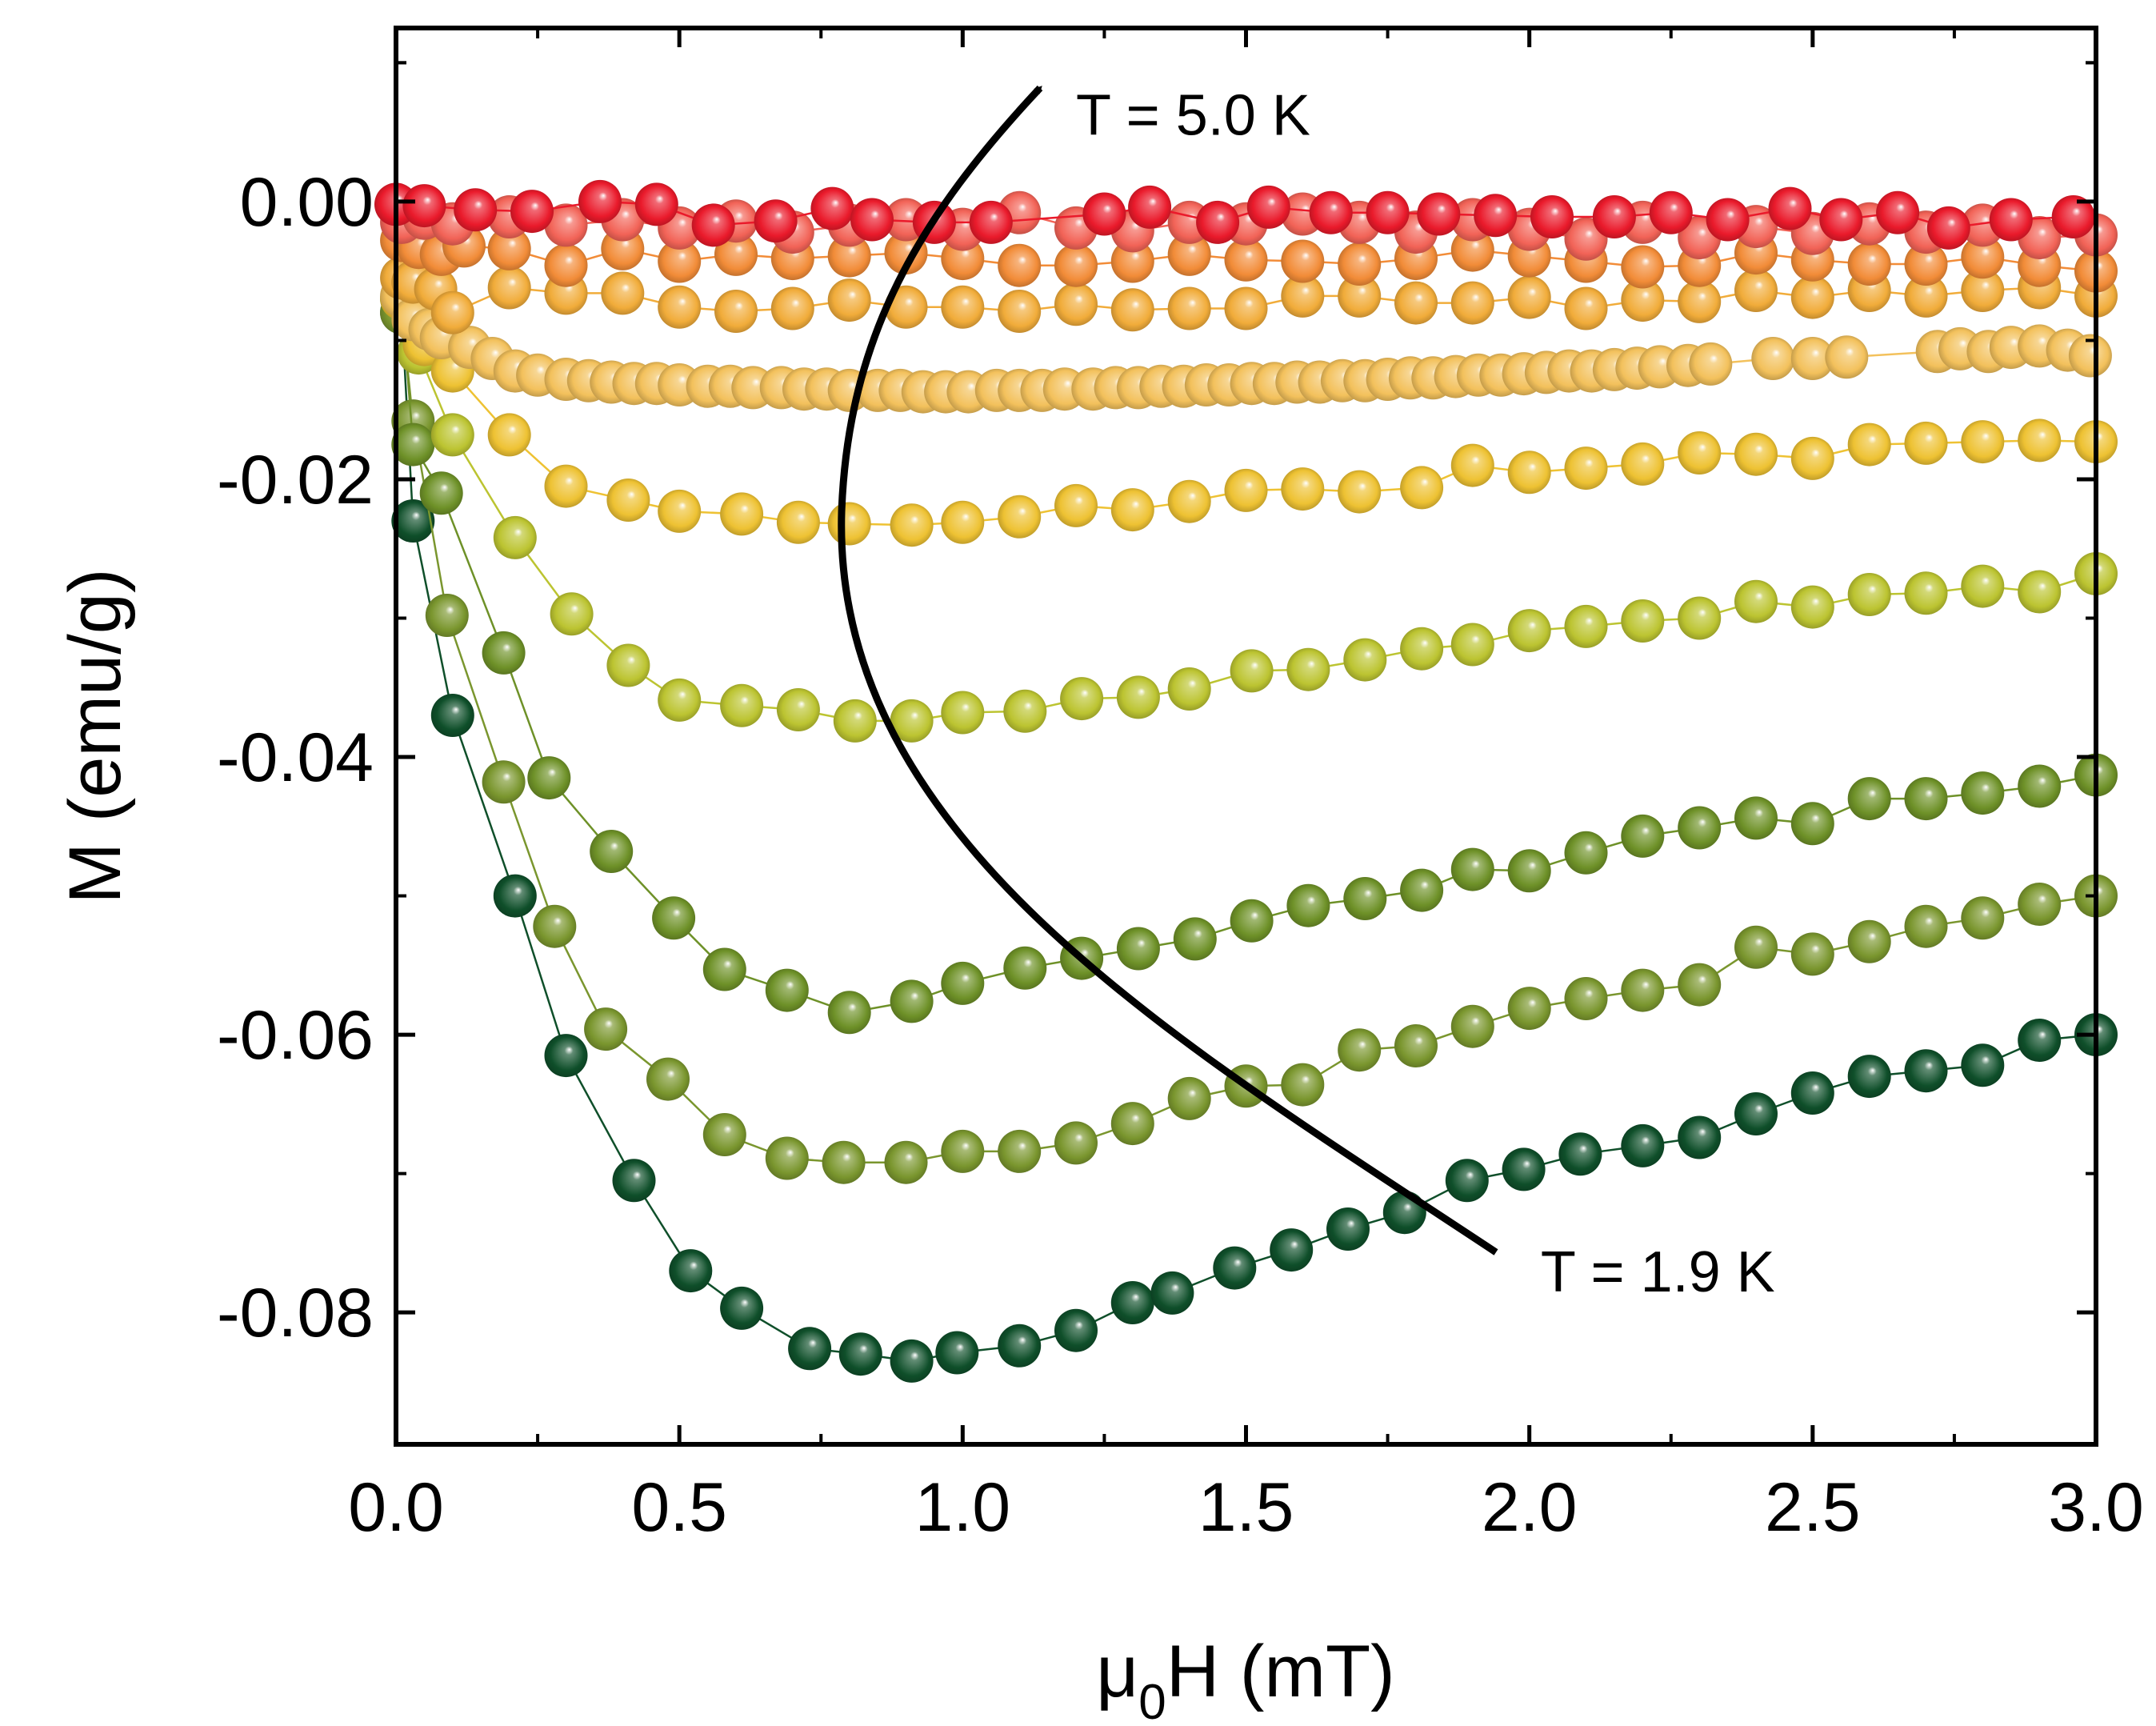 Image resolution: width=2156 pixels, height=1726 pixels. What do you see at coordinates (295, 480) in the screenshot?
I see `y-tick-label: -0.02` at bounding box center [295, 480].